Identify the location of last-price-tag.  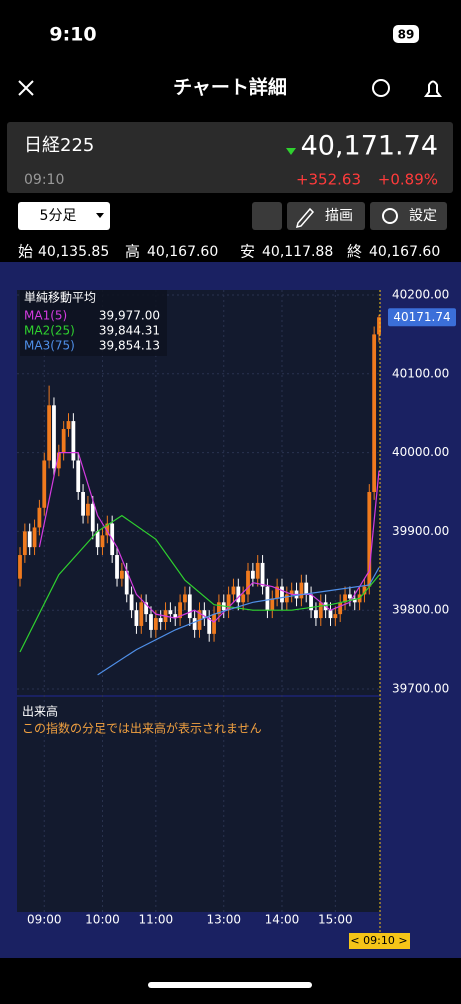
(422, 317).